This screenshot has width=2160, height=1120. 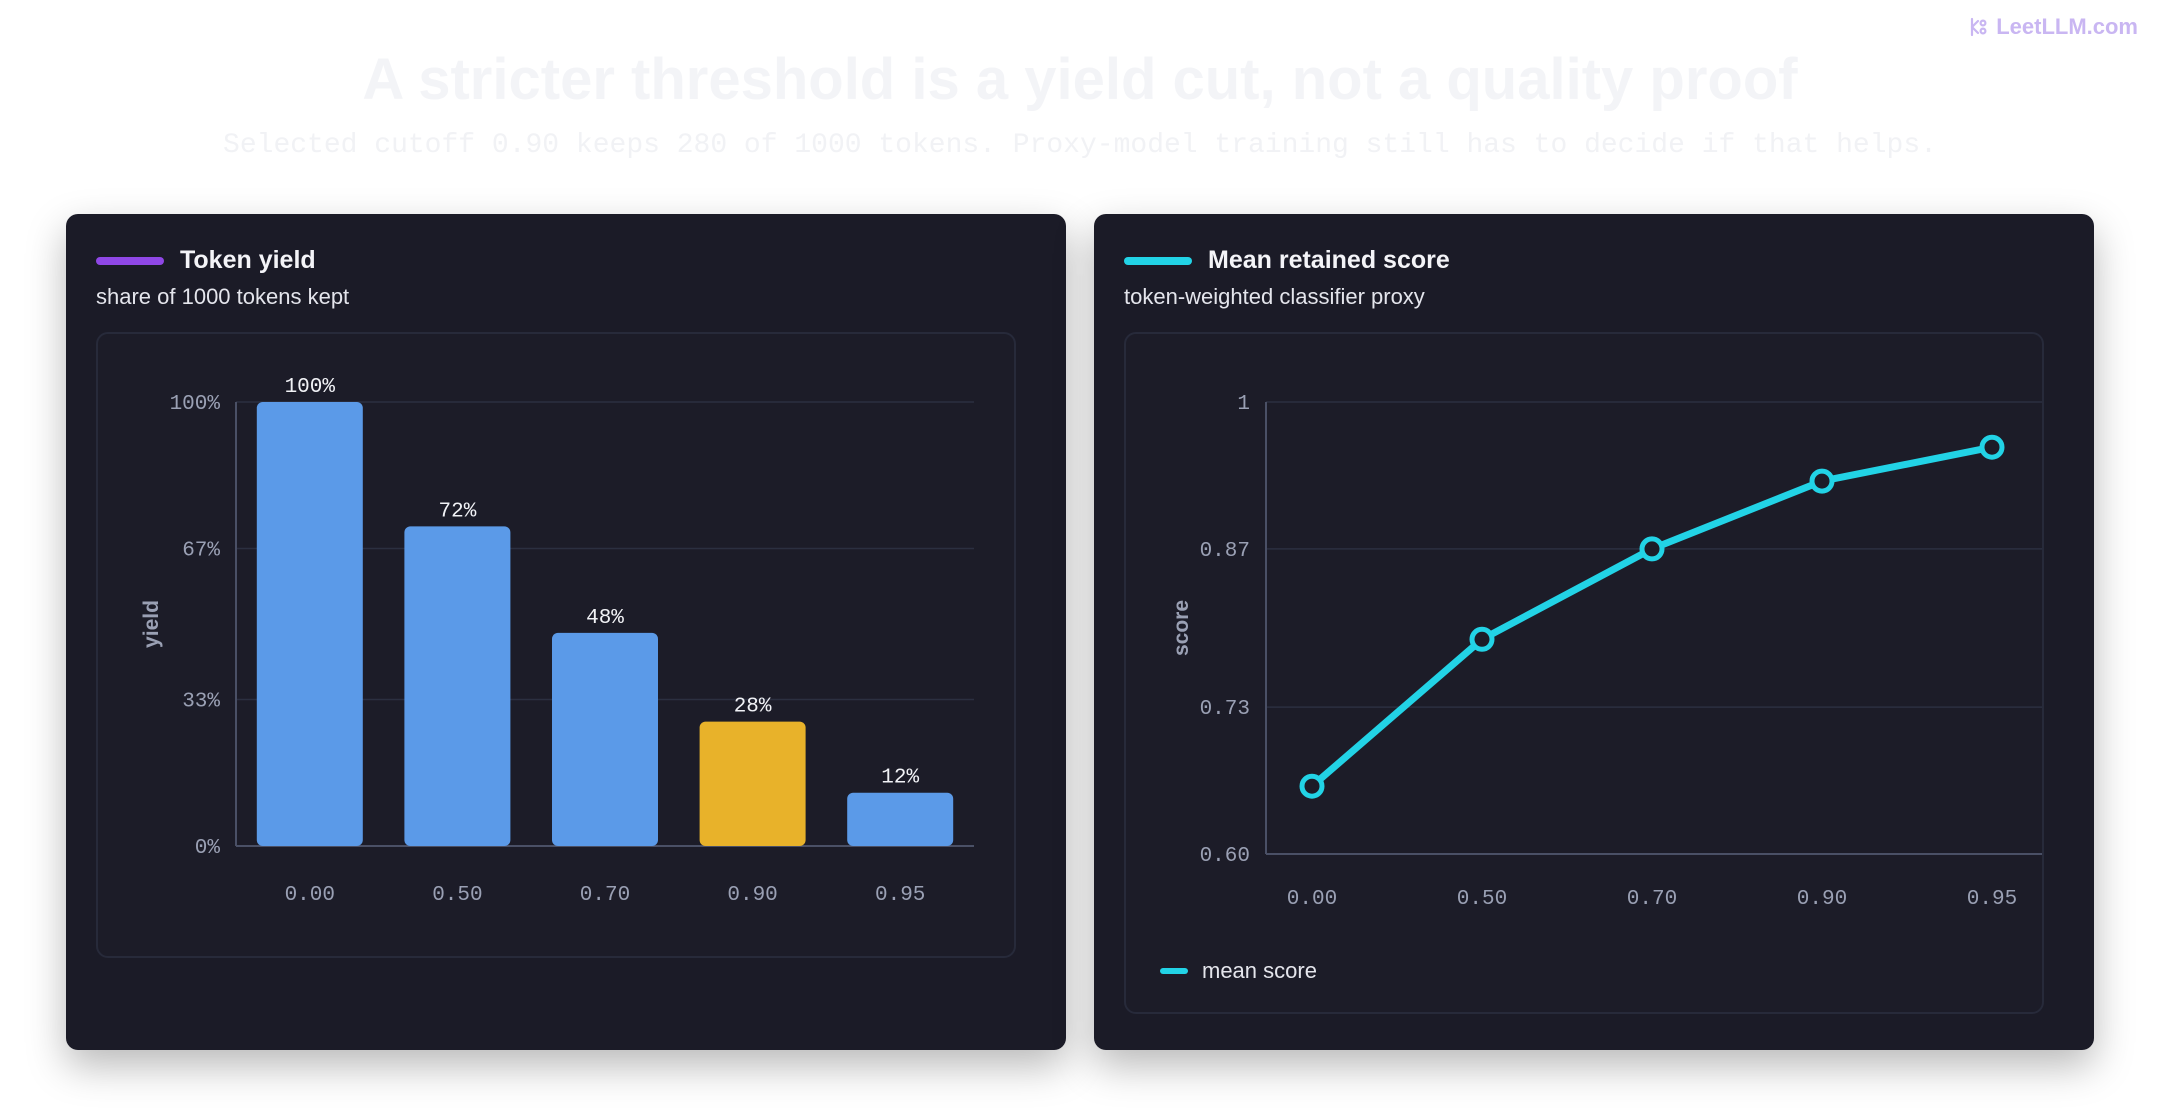 I want to click on brand-logo: LeetLLM.com, so click(x=2052, y=27).